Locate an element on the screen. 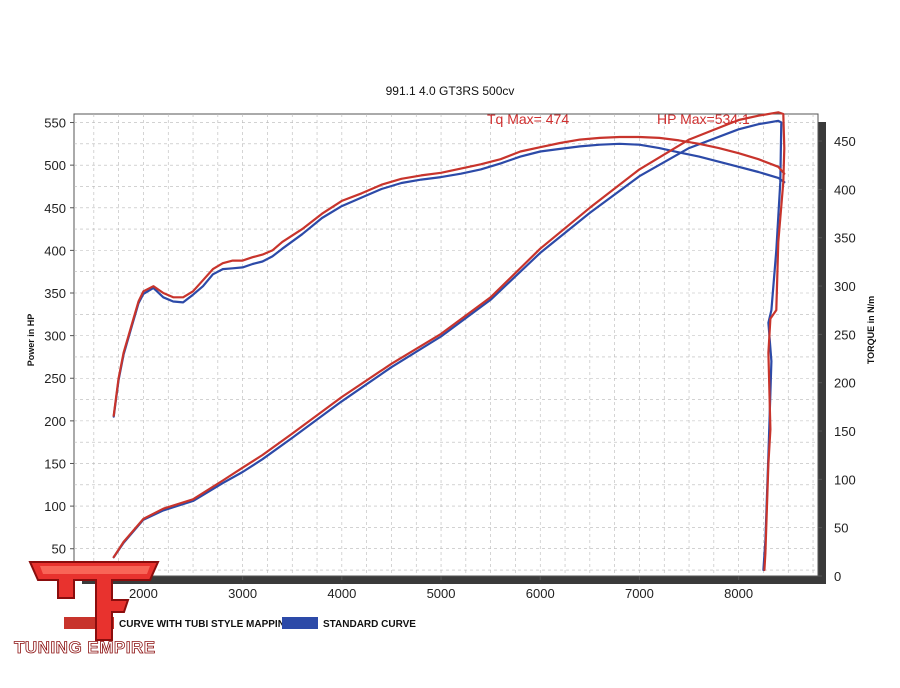 The width and height of the screenshot is (900, 688). y-axis-label: Power in HP is located at coordinates (31, 340).